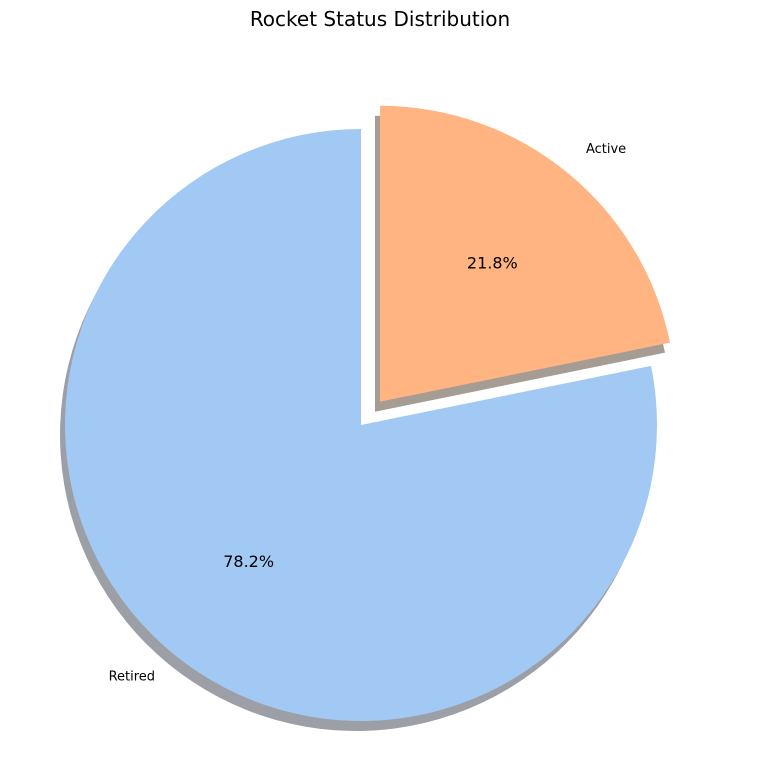  I want to click on pie-label-retired: Retired, so click(132, 677).